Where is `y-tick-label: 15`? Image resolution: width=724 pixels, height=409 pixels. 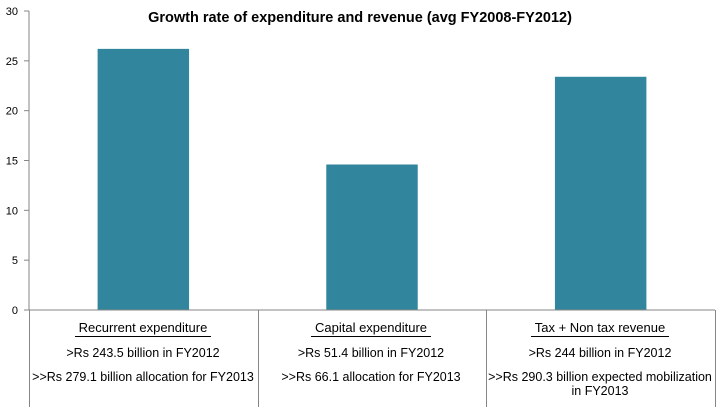 y-tick-label: 15 is located at coordinates (12, 162).